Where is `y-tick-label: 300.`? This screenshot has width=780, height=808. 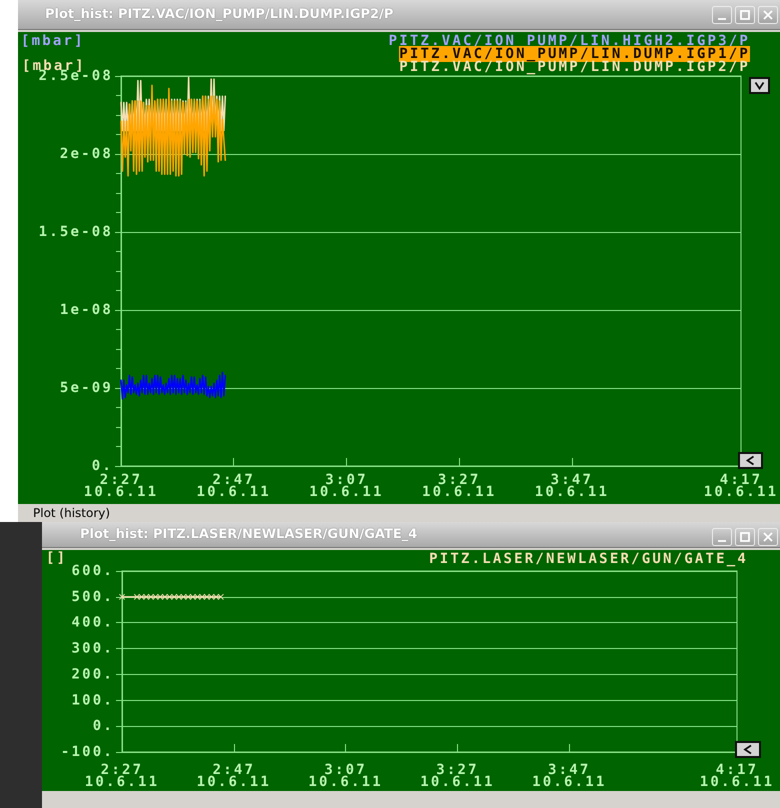 y-tick-label: 300. is located at coordinates (92, 648).